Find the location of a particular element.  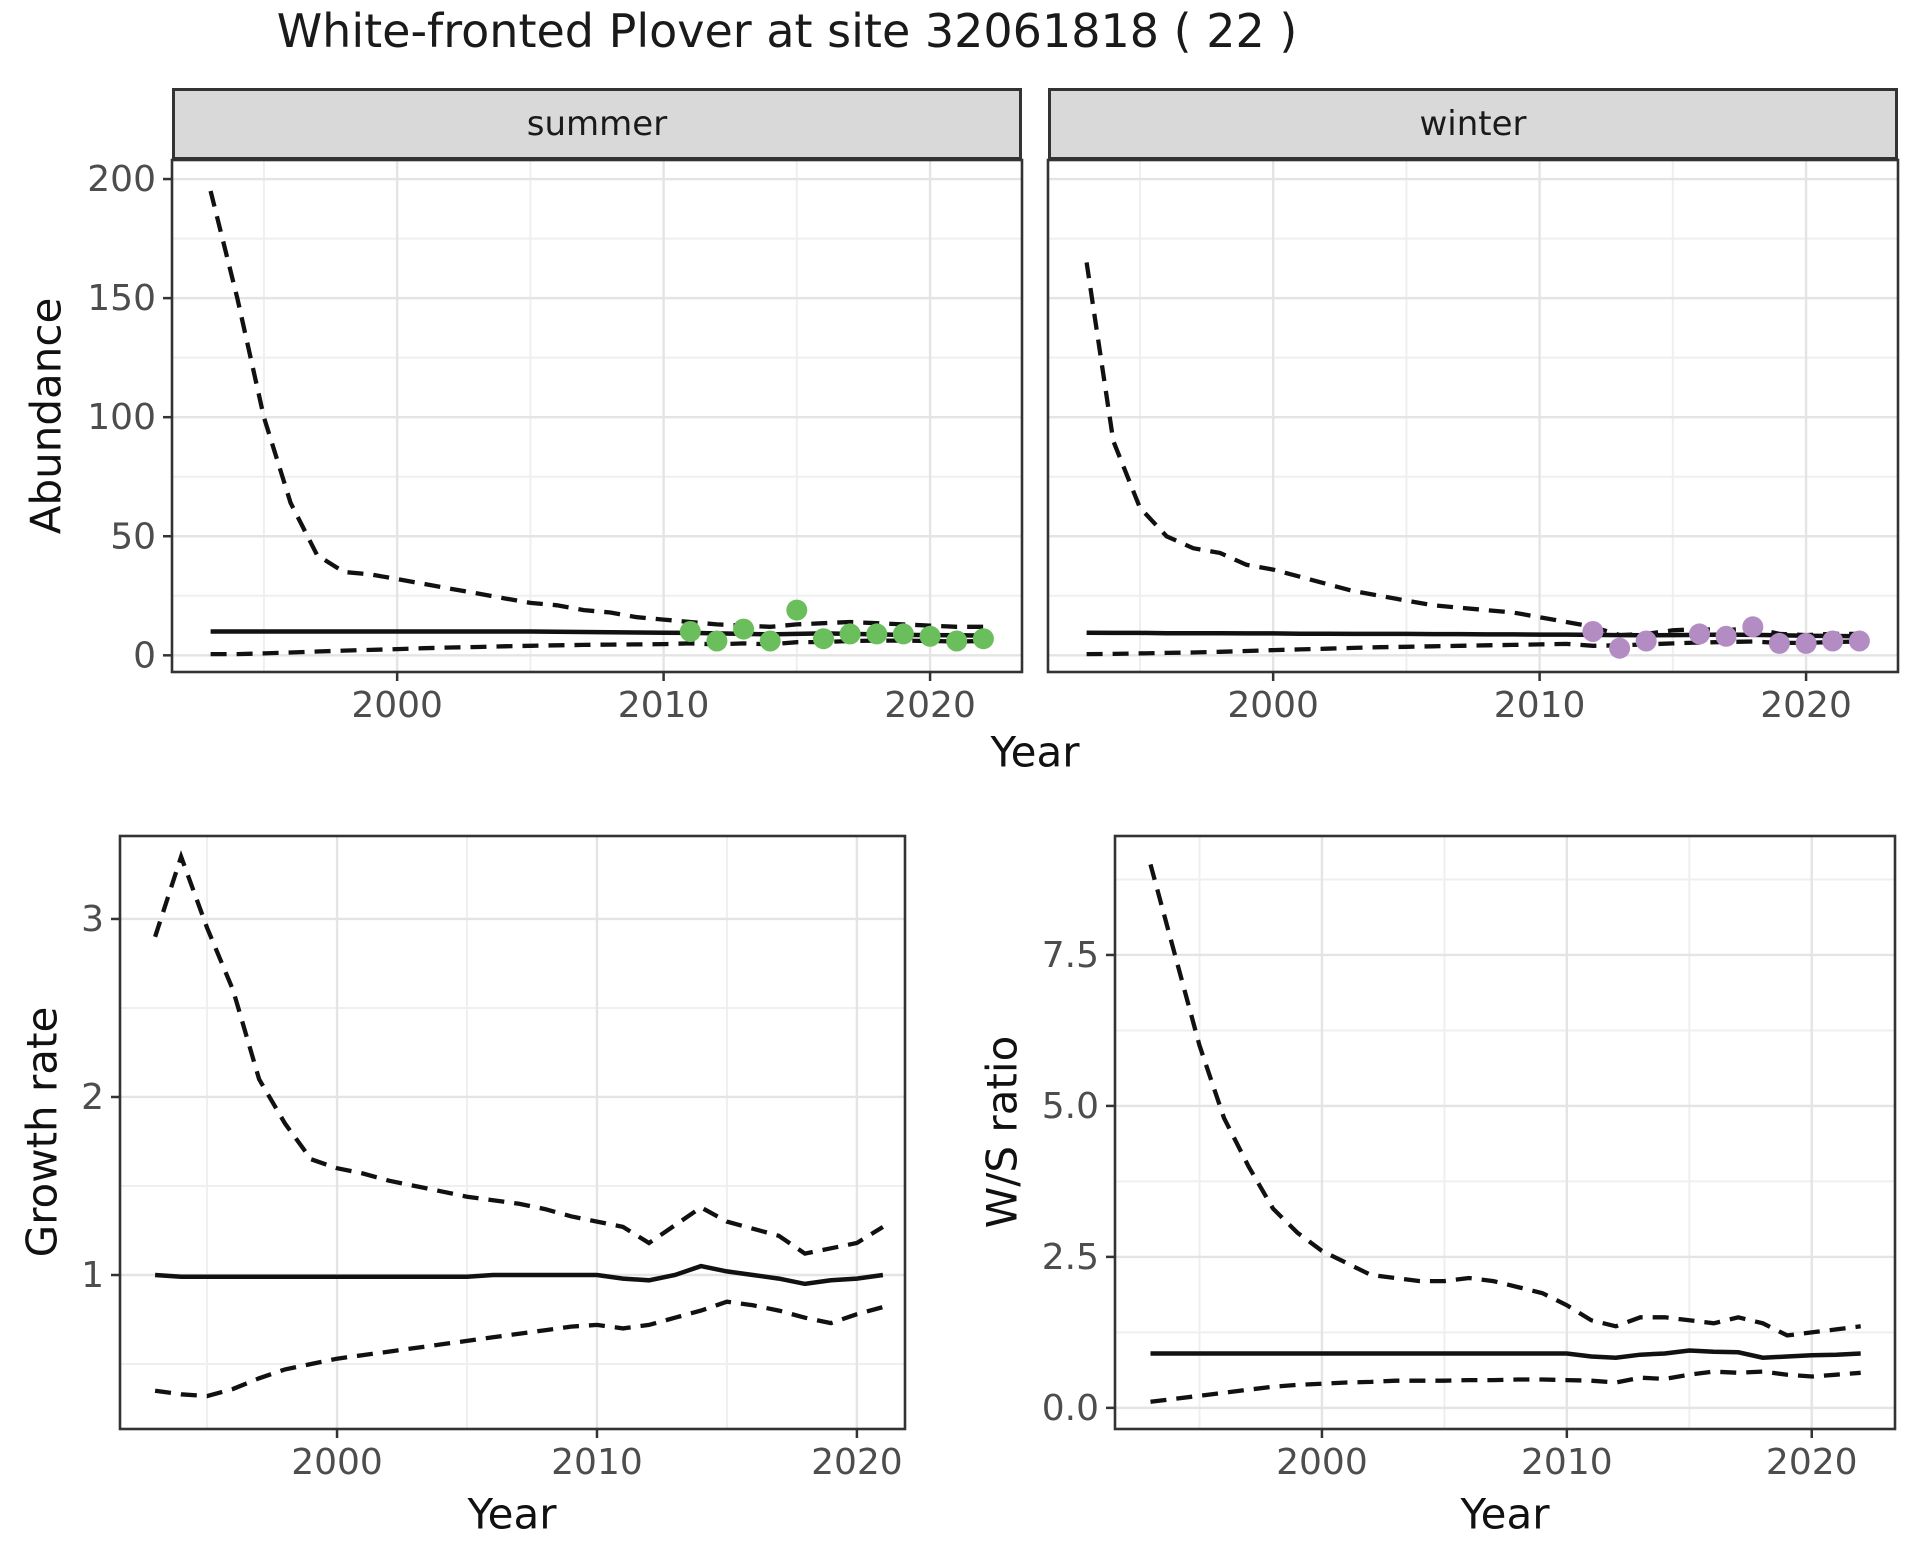

facet-strip-summer: summer is located at coordinates (597, 124).